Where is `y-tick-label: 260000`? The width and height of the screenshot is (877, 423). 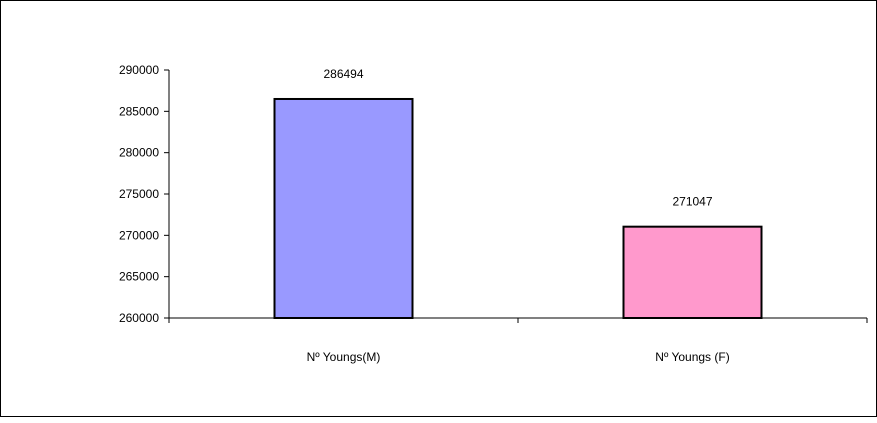 y-tick-label: 260000 is located at coordinates (139, 318).